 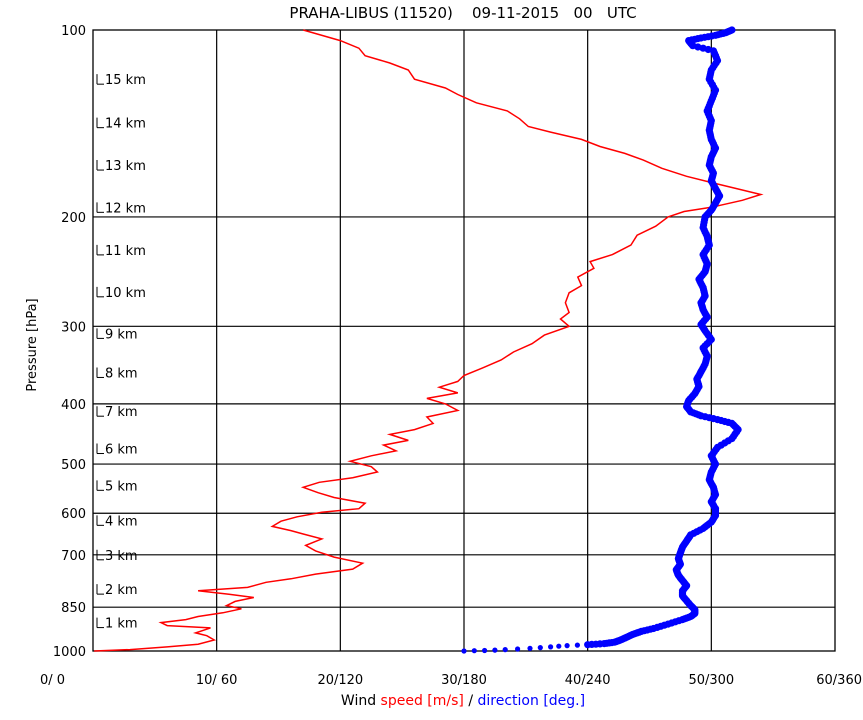 What do you see at coordinates (32, 344) in the screenshot?
I see `y-axis-label: Pressure [hPa]` at bounding box center [32, 344].